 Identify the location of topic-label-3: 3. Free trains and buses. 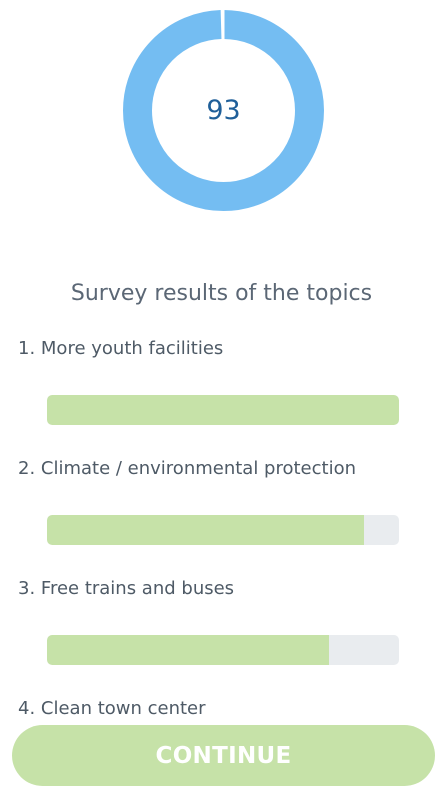
(126, 588).